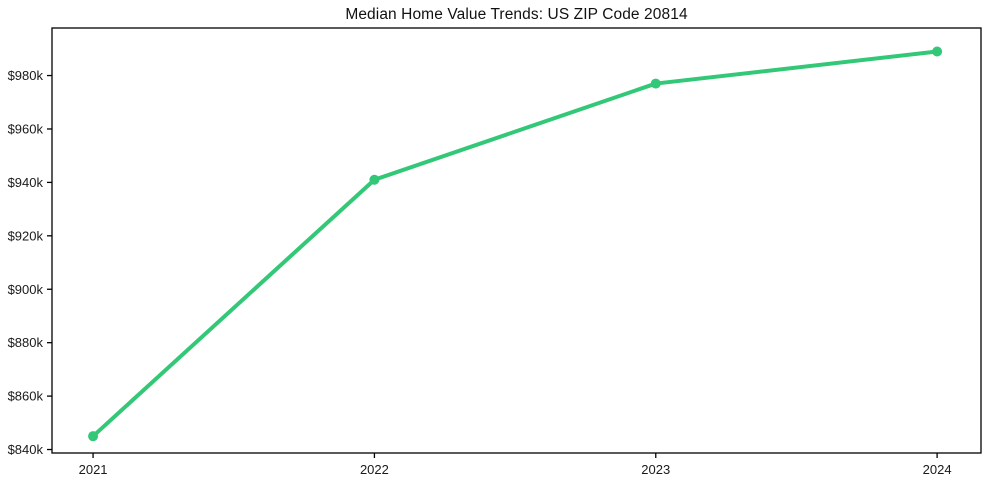 This screenshot has height=490, width=990. I want to click on y-tick-label: $940k, so click(26, 182).